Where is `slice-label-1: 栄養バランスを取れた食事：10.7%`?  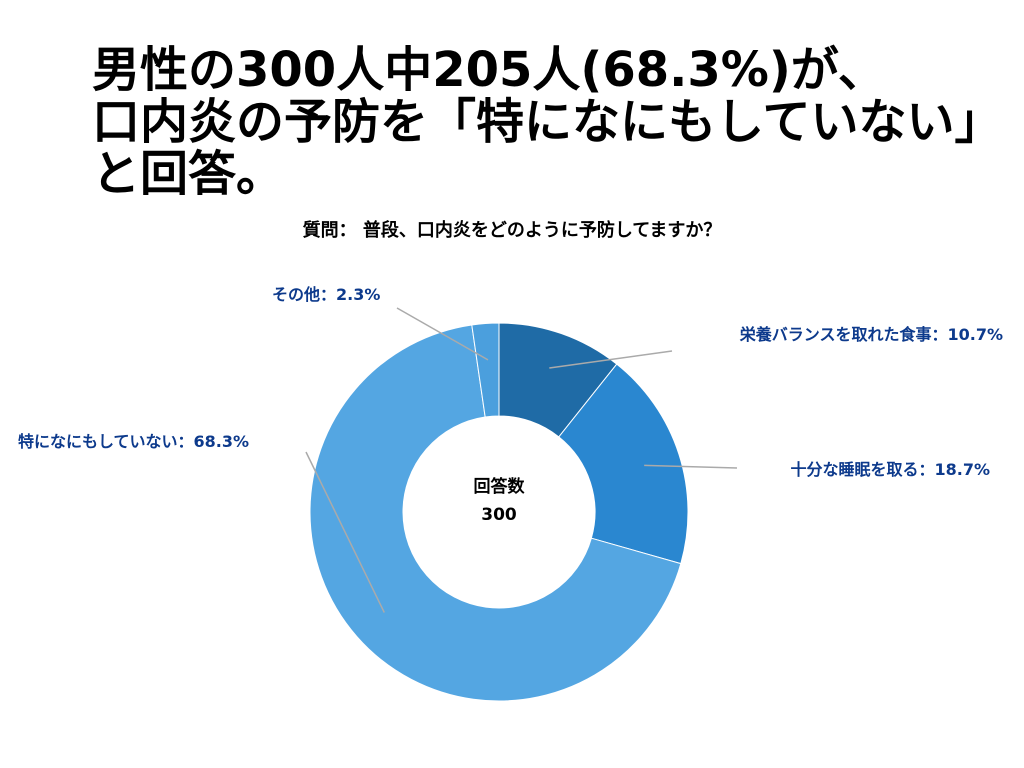
slice-label-1: 栄養バランスを取れた食事：10.7% is located at coordinates (871, 334).